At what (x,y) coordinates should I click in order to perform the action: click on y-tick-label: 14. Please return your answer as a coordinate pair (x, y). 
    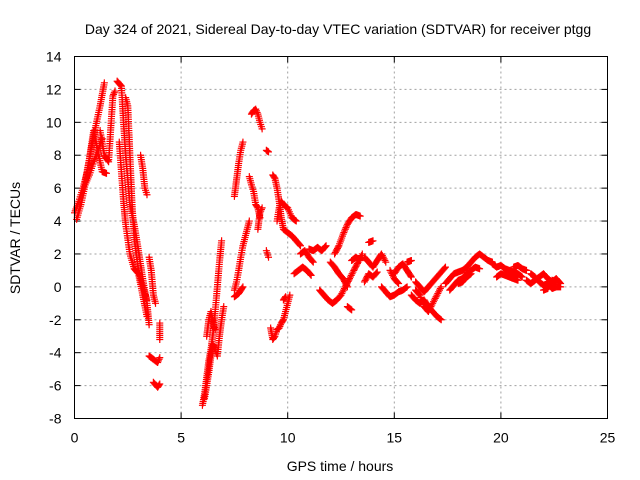
    Looking at the image, I should click on (54, 57).